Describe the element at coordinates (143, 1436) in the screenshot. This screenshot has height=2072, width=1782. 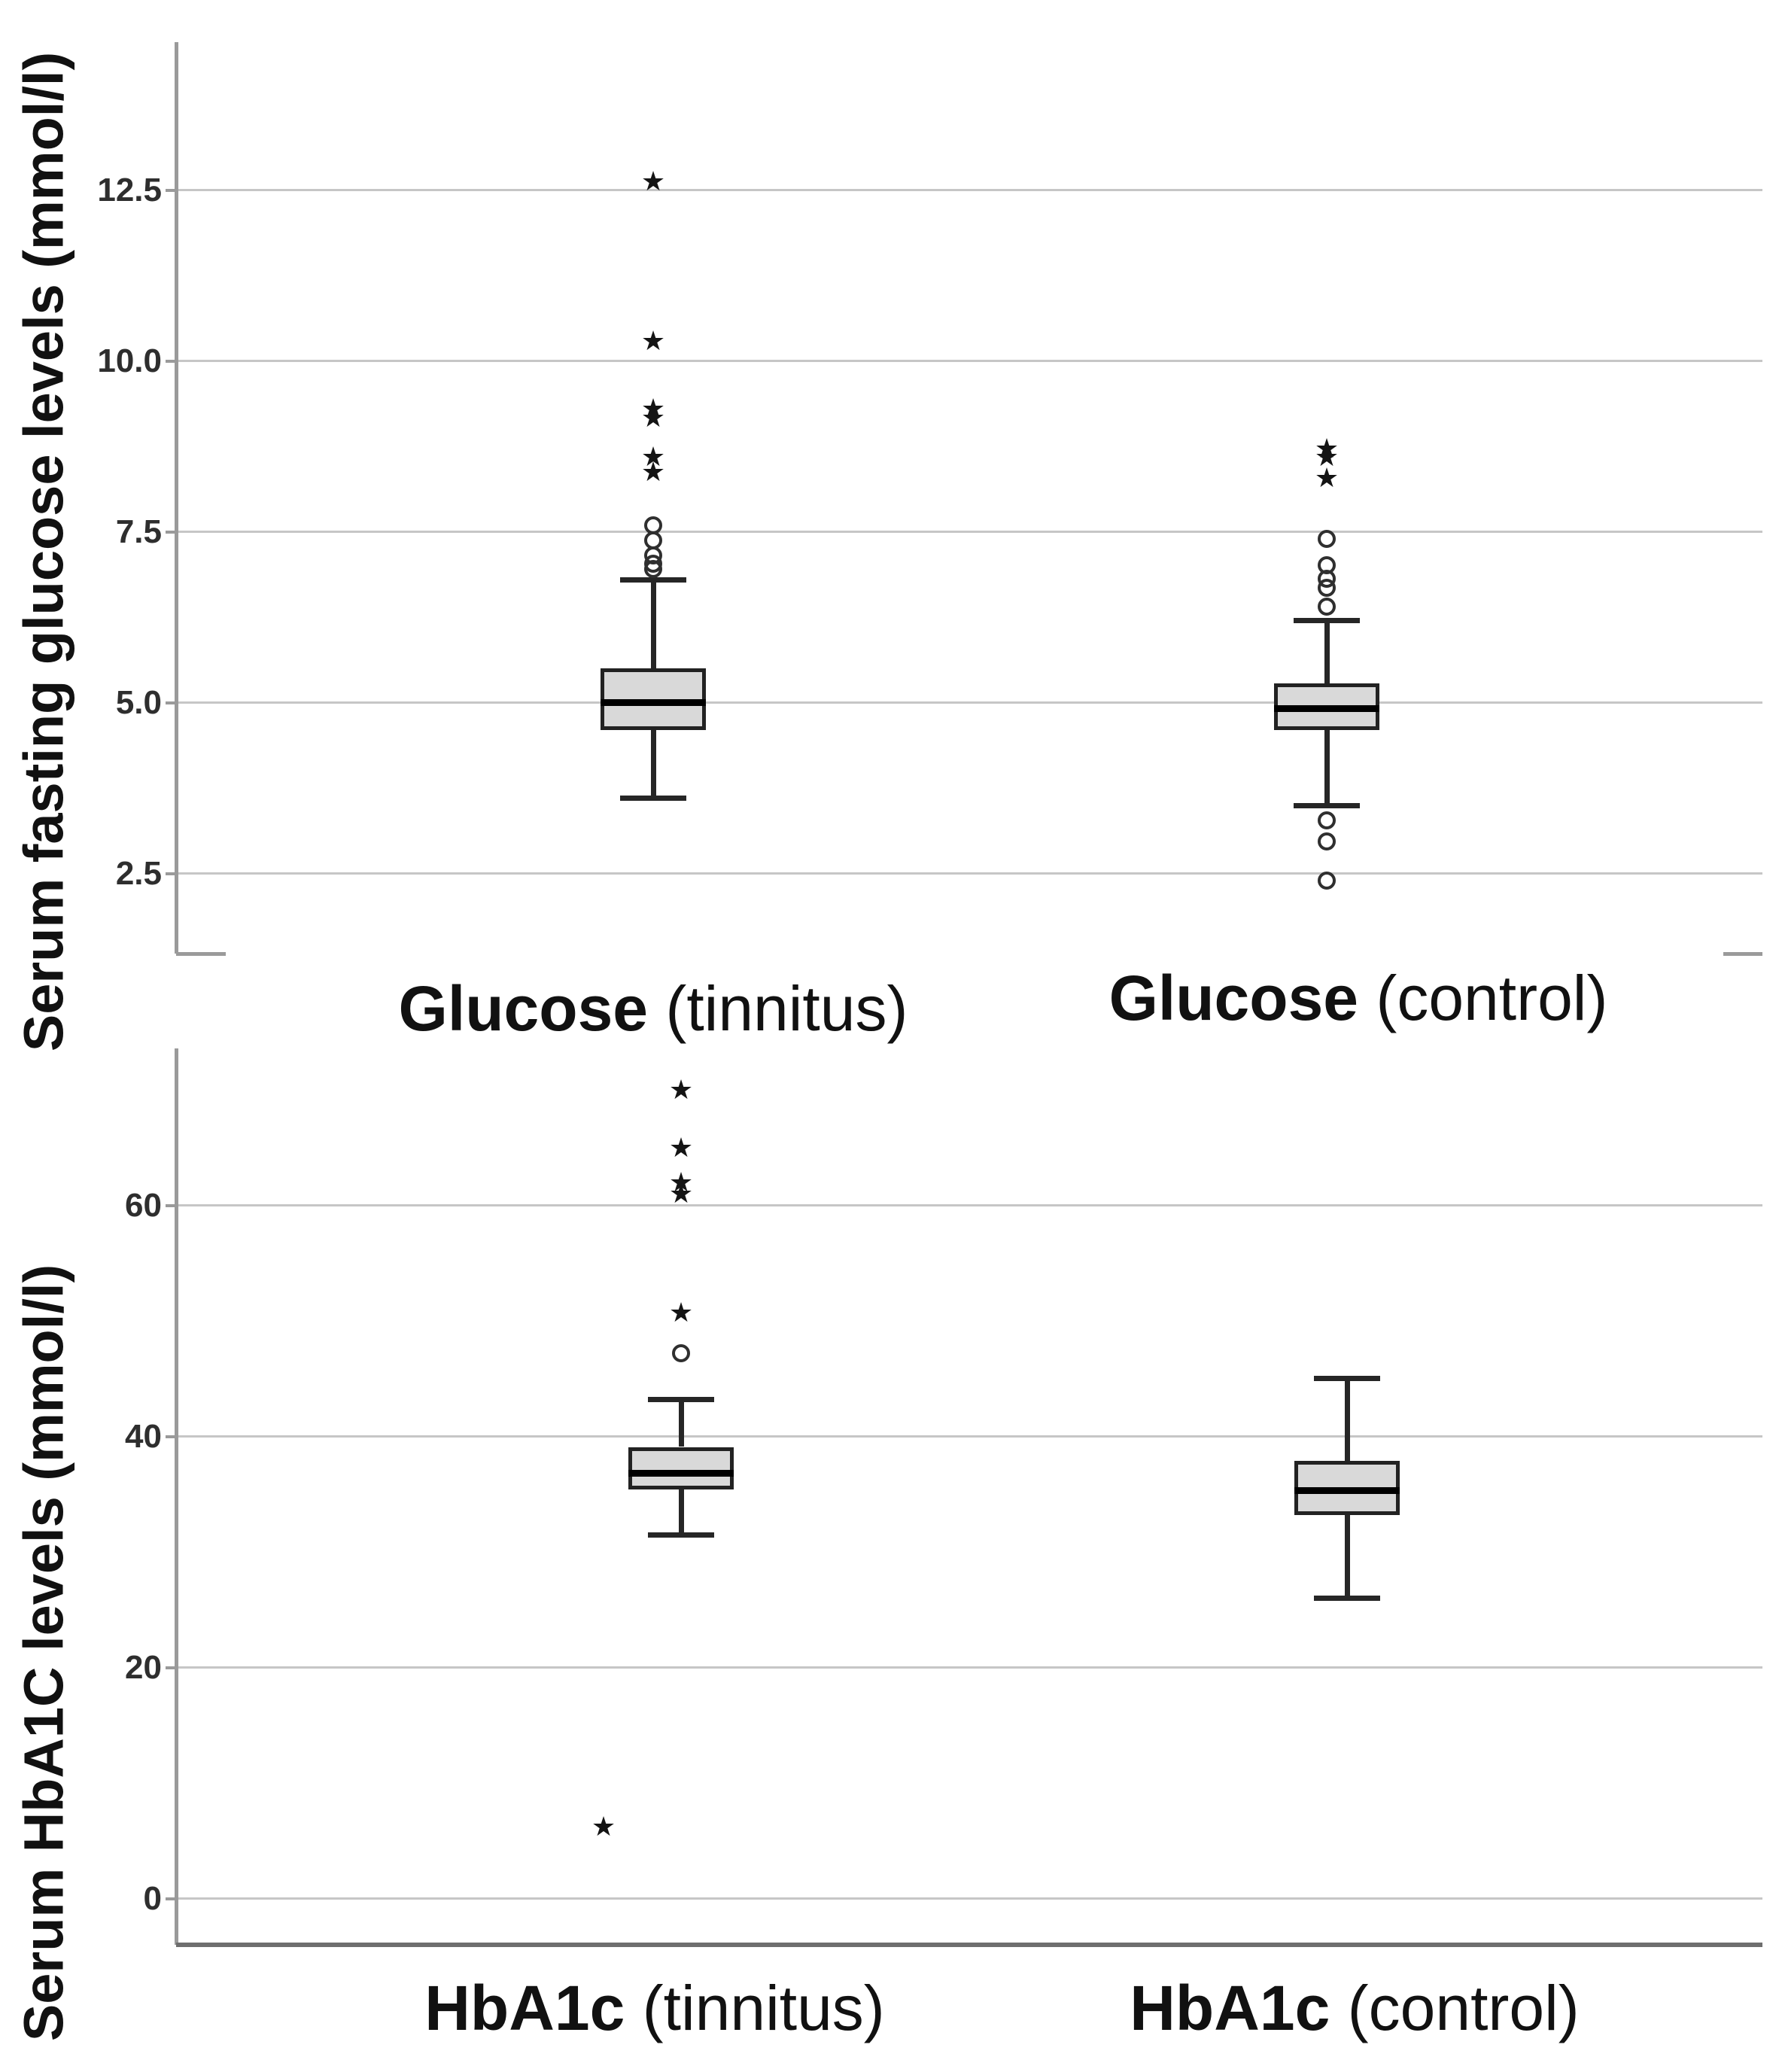
I see `y-tick-label: 40` at that location.